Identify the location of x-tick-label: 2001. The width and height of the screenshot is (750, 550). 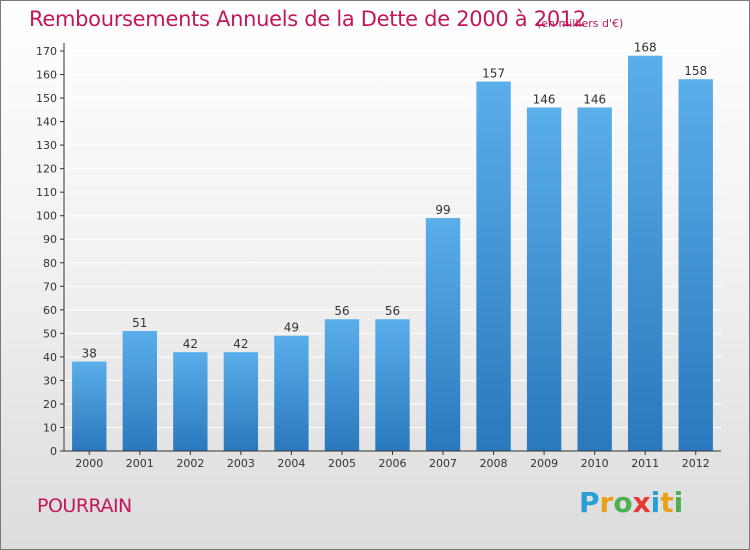
(140, 463).